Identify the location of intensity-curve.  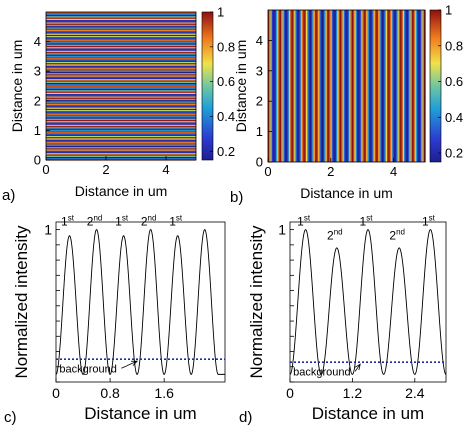
(368, 302).